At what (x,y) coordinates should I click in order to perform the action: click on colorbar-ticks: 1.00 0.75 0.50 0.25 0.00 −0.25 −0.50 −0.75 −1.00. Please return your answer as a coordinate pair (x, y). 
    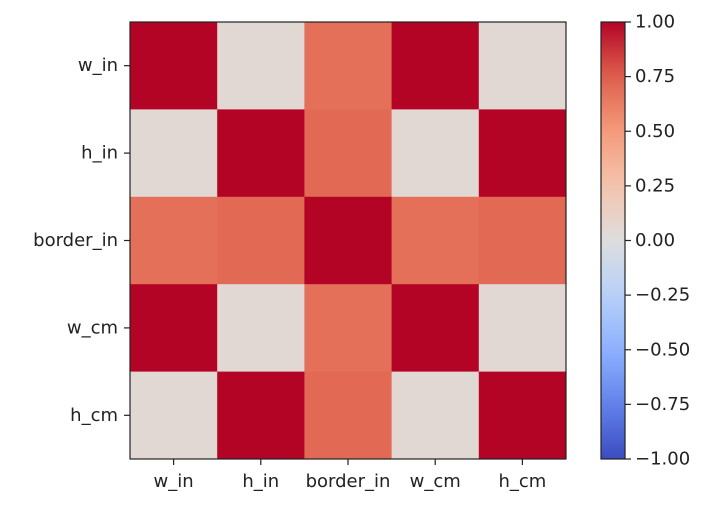
    Looking at the image, I should click on (657, 241).